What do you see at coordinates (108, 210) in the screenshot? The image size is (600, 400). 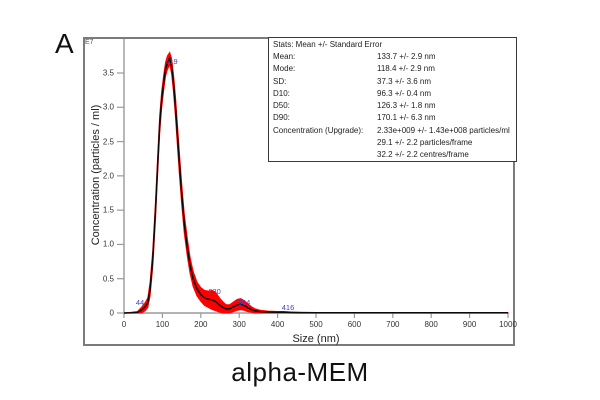 I see `y-tick-label: 1.5` at bounding box center [108, 210].